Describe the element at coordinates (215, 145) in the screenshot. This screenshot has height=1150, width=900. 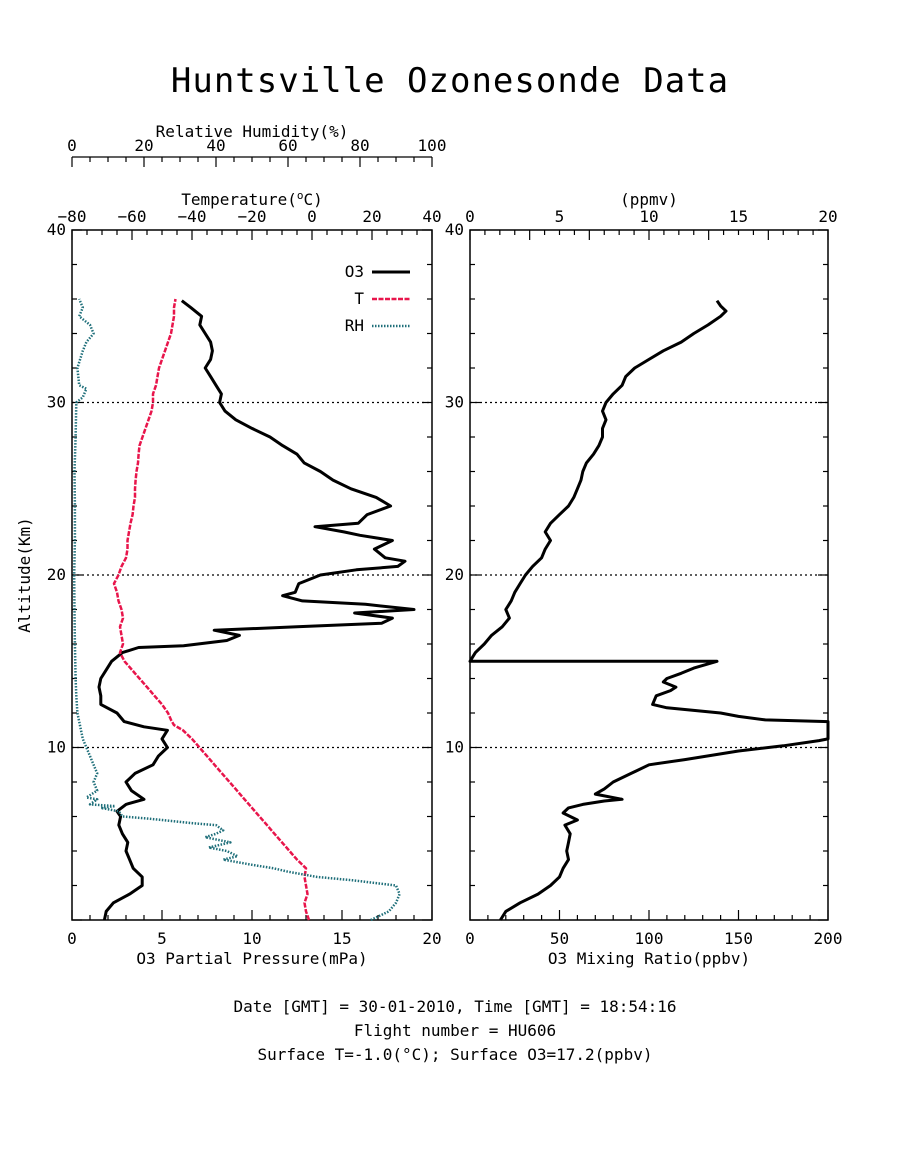
I see `rh-tick-label: 40` at that location.